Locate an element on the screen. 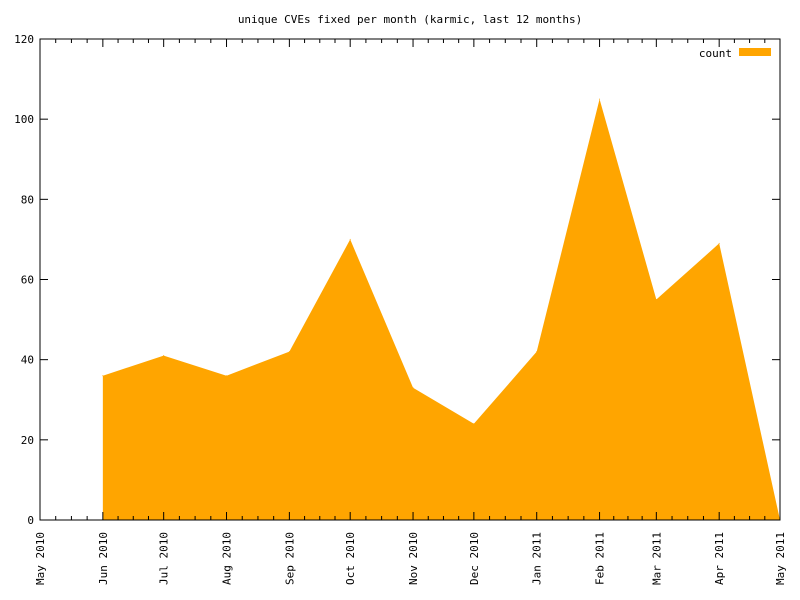 The image size is (800, 600). y-tick-label: 0 is located at coordinates (30, 520).